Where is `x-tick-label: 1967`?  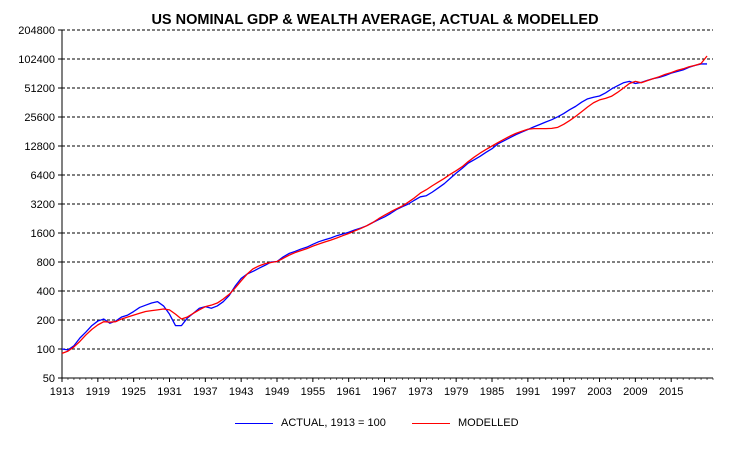 x-tick-label: 1967 is located at coordinates (384, 392).